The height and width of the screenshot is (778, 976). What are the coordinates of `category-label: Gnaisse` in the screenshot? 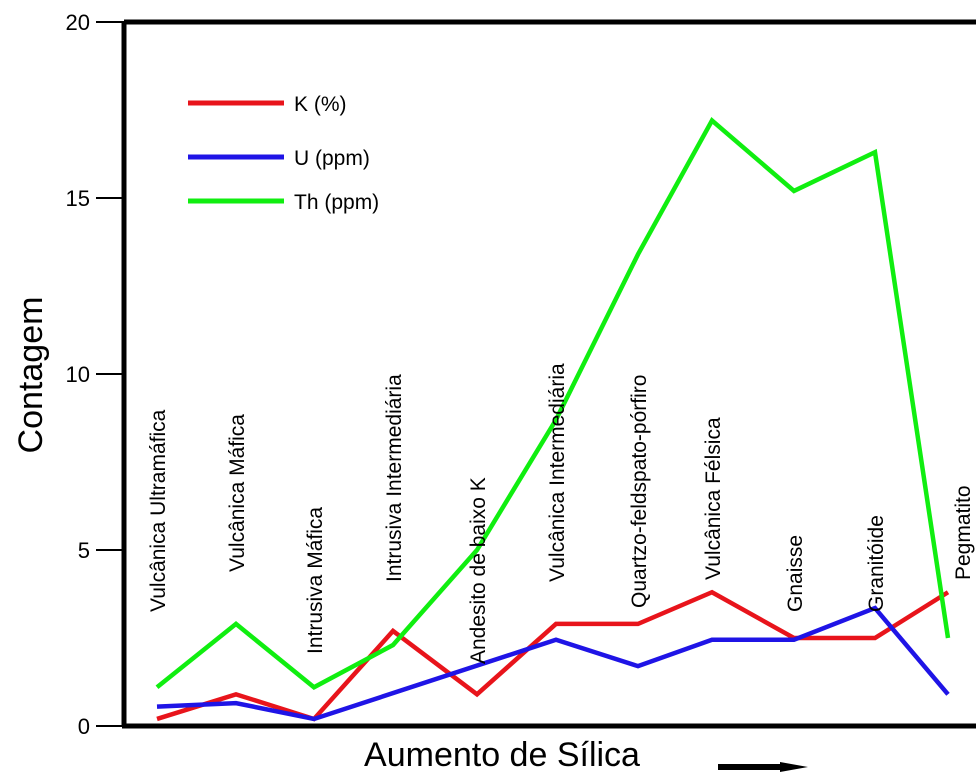 It's located at (795, 573).